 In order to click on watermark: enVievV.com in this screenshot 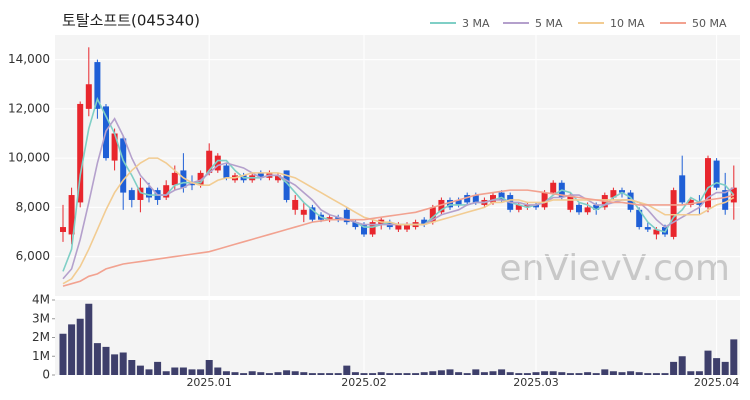, I will do `click(614, 268)`.